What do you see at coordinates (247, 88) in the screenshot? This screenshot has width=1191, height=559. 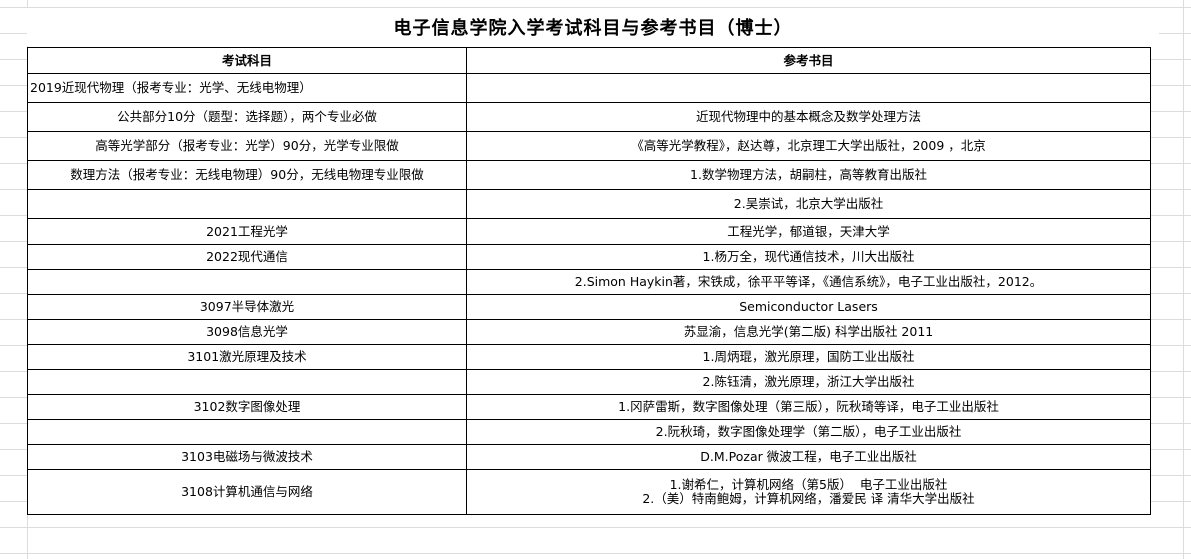 I see `subject-cell: 2019近现代物理（报考专业：光学、无线电物理）` at bounding box center [247, 88].